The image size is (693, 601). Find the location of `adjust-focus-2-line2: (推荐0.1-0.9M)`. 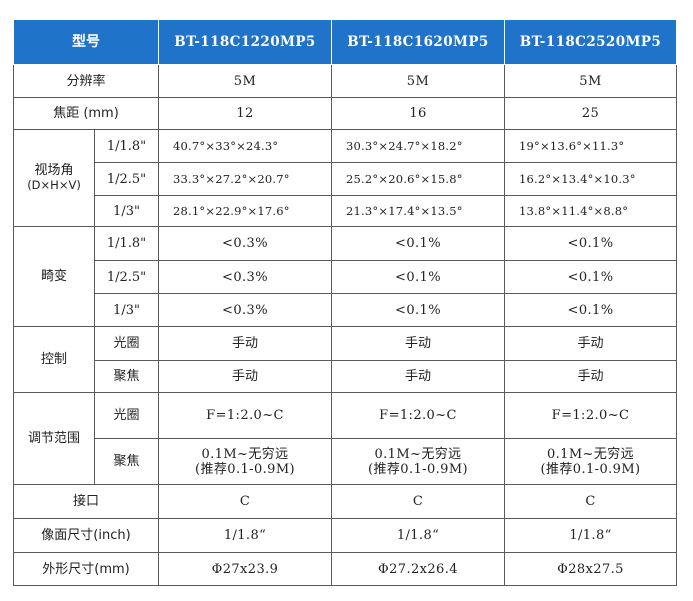

adjust-focus-2-line2: (推荐0.1-0.9M) is located at coordinates (418, 469).